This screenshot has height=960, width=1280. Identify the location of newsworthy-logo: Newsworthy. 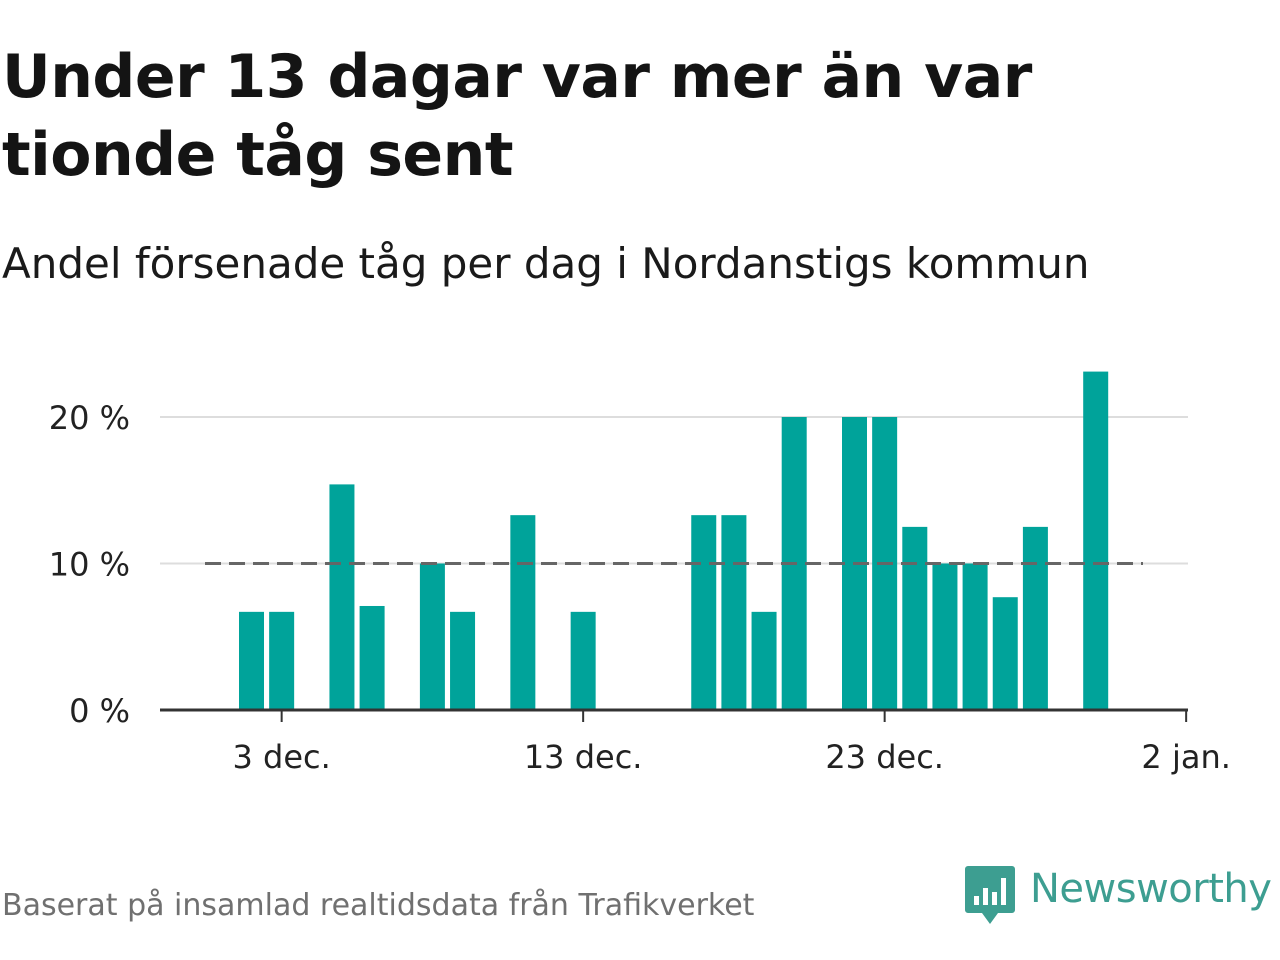
(1118, 895).